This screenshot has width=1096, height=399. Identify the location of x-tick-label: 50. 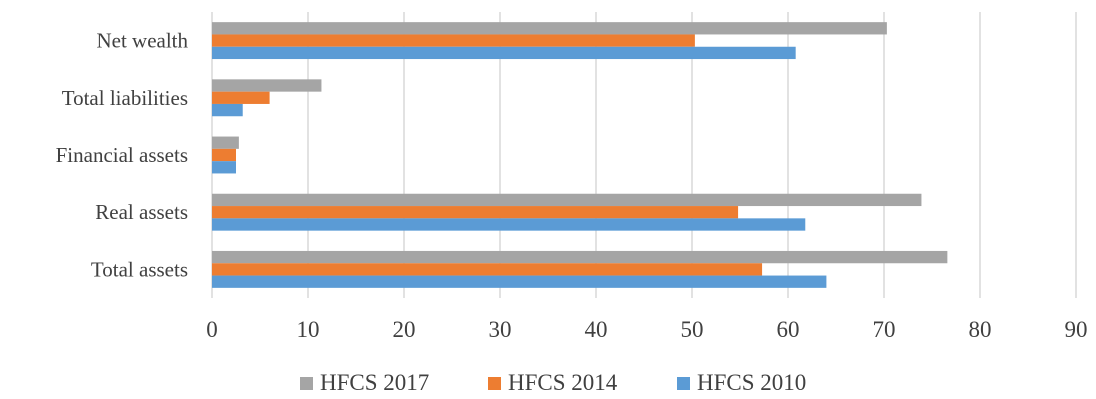
(692, 329).